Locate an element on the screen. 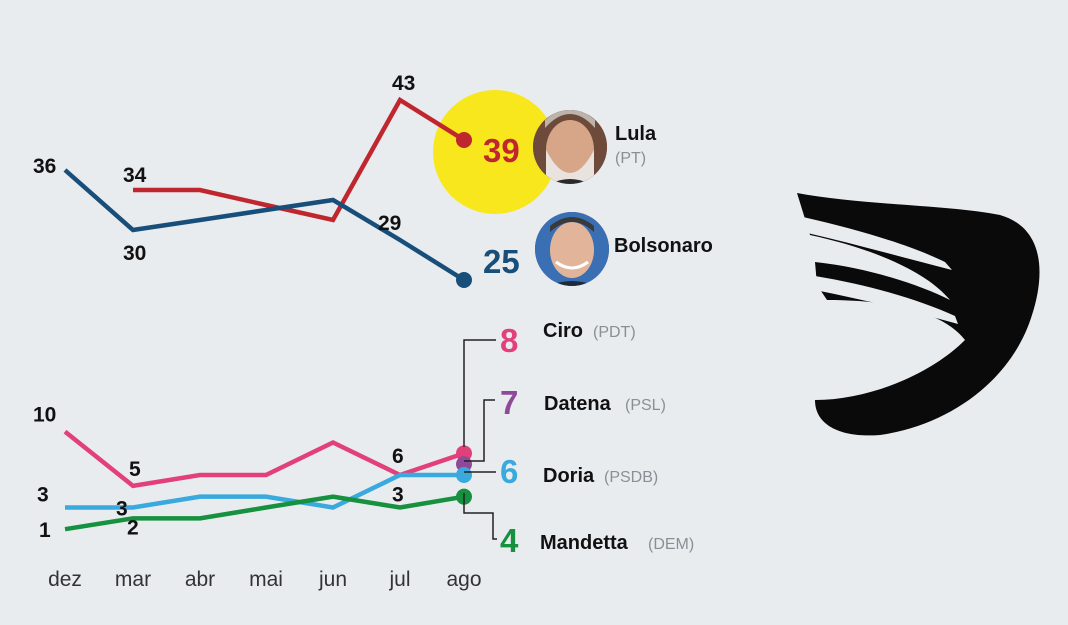 This screenshot has width=1068, height=625. party-label-lula: (PT) is located at coordinates (630, 158).